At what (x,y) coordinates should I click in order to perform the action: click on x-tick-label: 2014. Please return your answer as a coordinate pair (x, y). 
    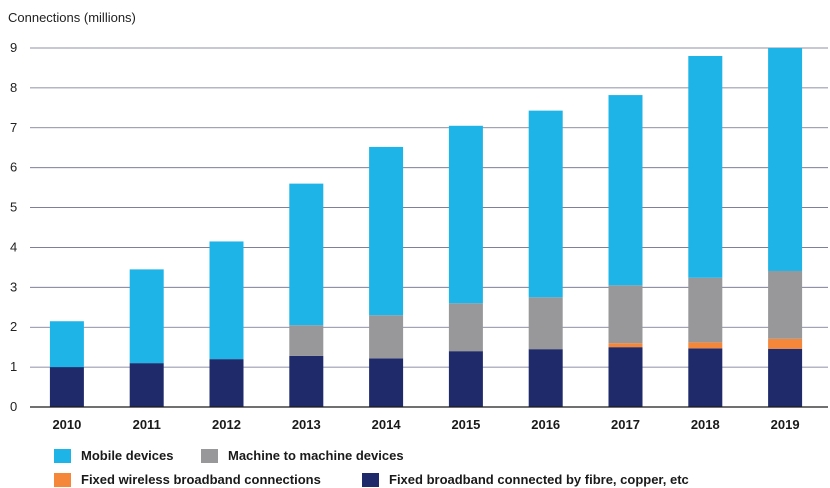
    Looking at the image, I should click on (387, 424).